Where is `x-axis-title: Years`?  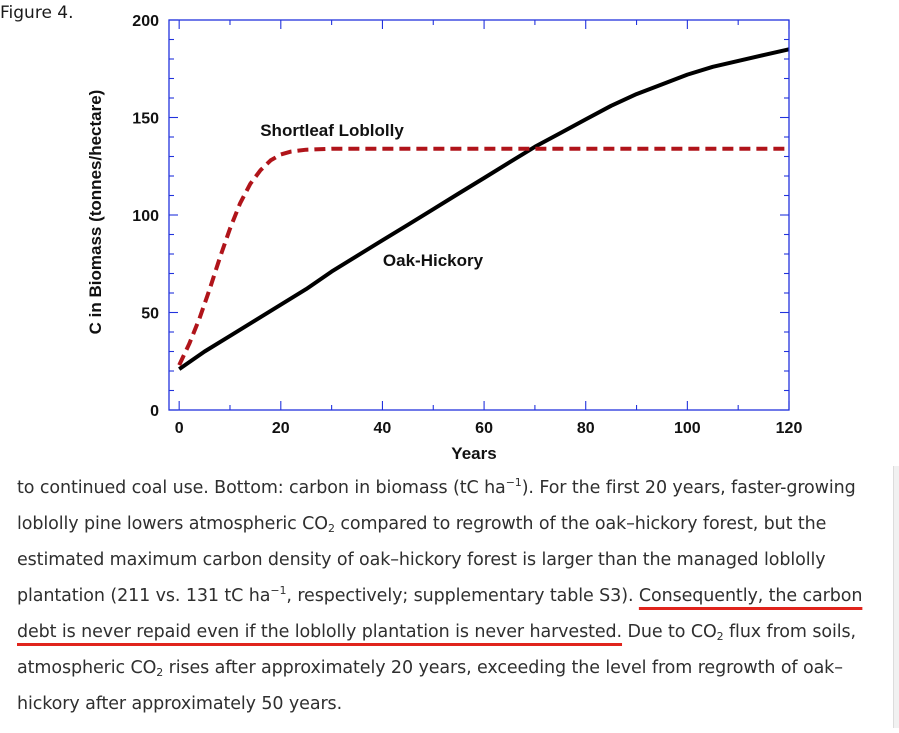 x-axis-title: Years is located at coordinates (473, 453).